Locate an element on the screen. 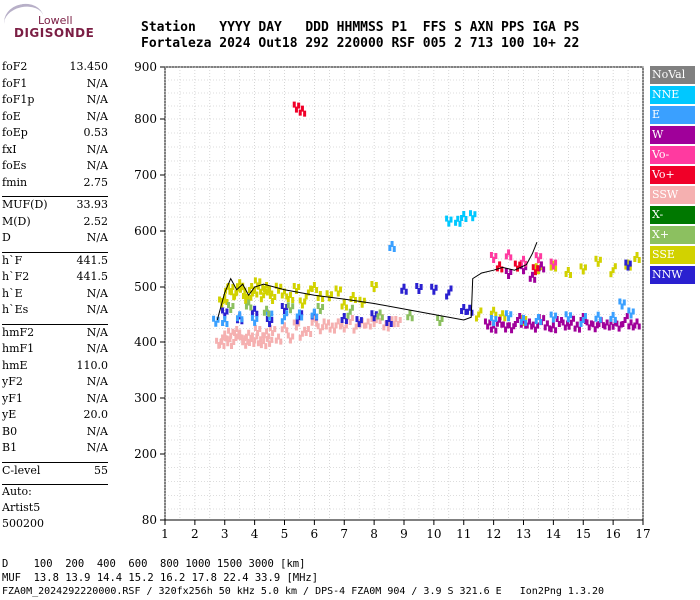  legend-item: NoVal is located at coordinates (672, 75).